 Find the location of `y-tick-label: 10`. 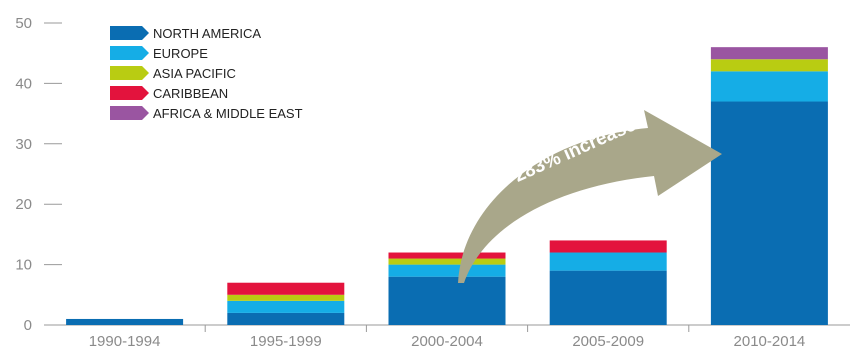

y-tick-label: 10 is located at coordinates (23, 265).